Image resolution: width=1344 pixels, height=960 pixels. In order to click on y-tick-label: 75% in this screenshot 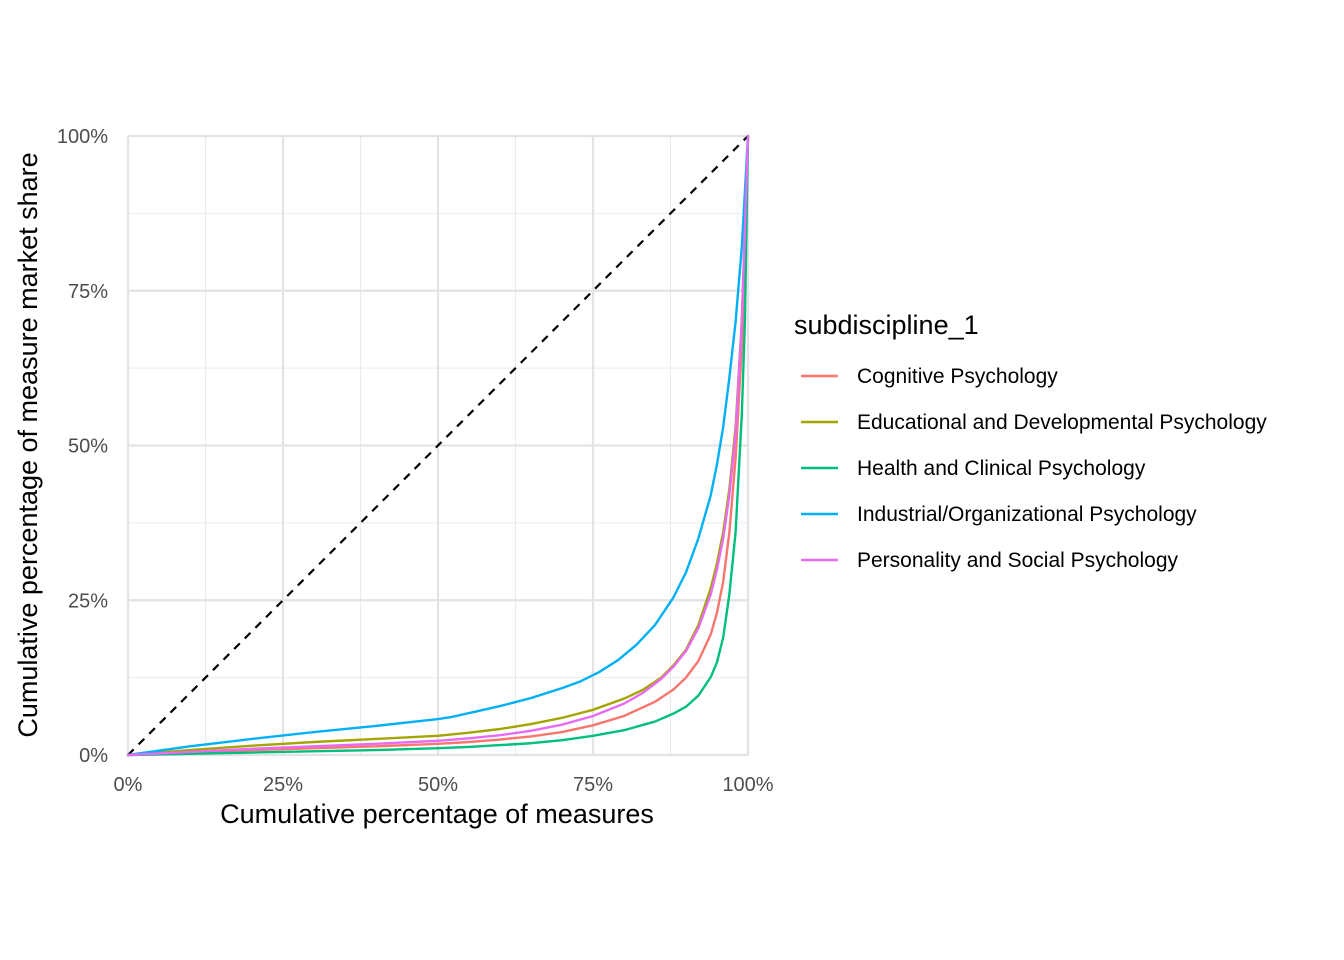, I will do `click(88, 292)`.